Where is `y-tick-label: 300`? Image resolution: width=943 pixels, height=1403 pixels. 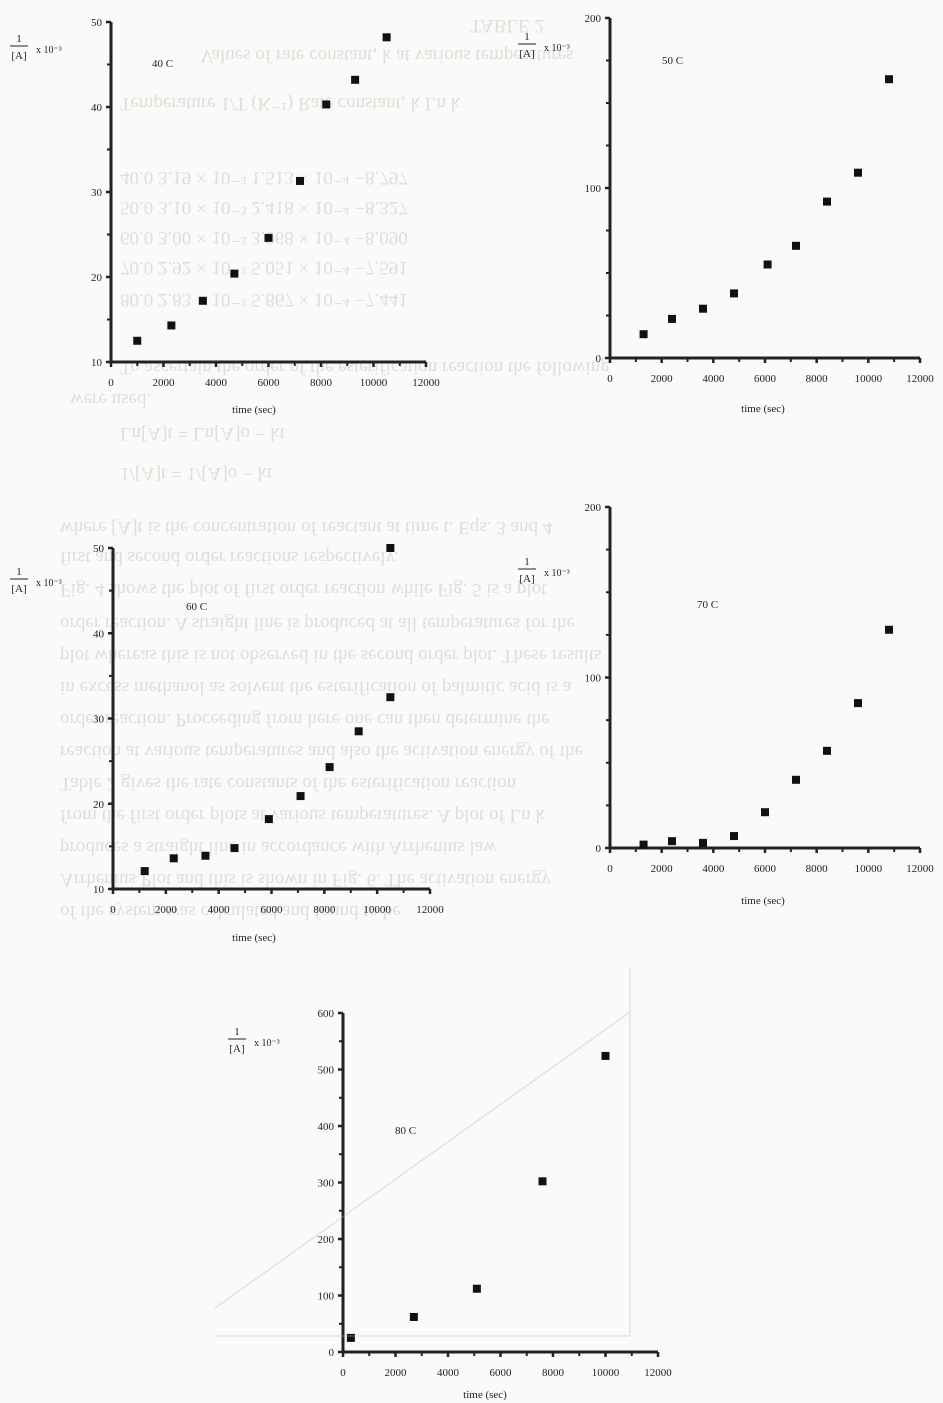 y-tick-label: 300 is located at coordinates (326, 1184).